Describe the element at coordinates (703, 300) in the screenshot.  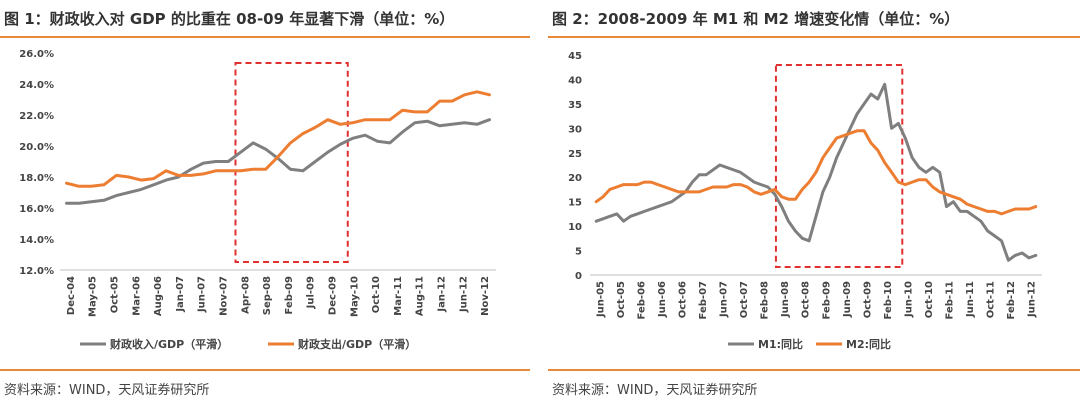
I see `x-tick-label: Feb-07` at that location.